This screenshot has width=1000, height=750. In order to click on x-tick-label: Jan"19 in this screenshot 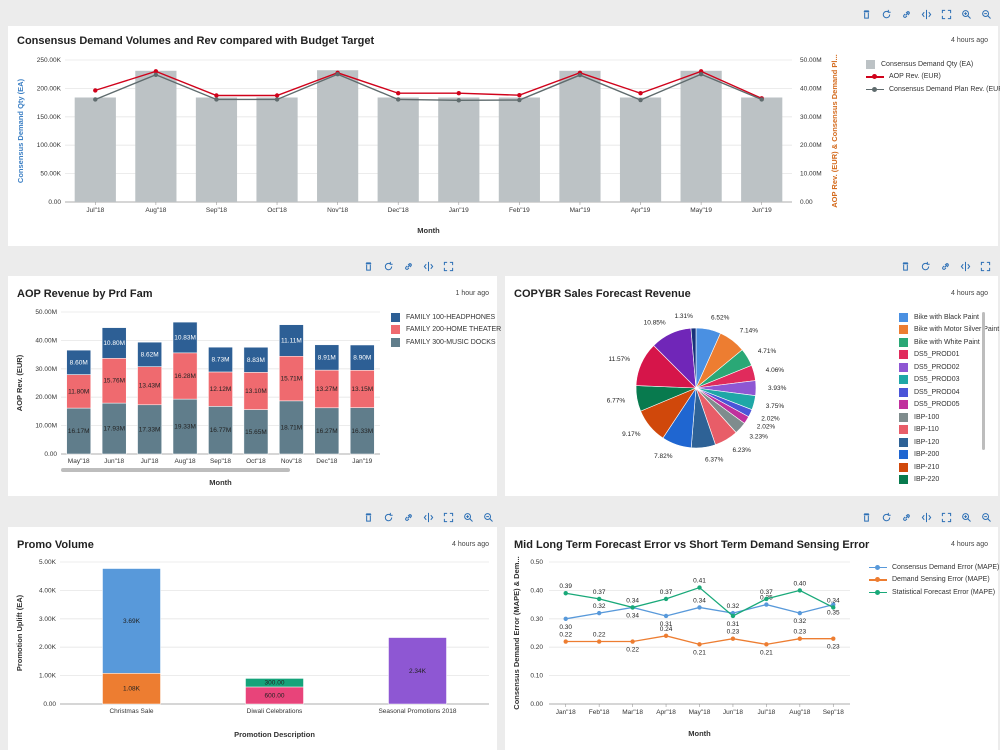, I will do `click(459, 210)`.